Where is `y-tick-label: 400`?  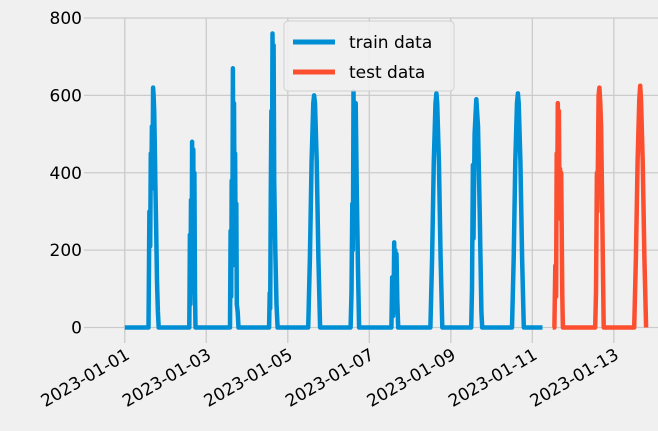 y-tick-label: 400 is located at coordinates (66, 174).